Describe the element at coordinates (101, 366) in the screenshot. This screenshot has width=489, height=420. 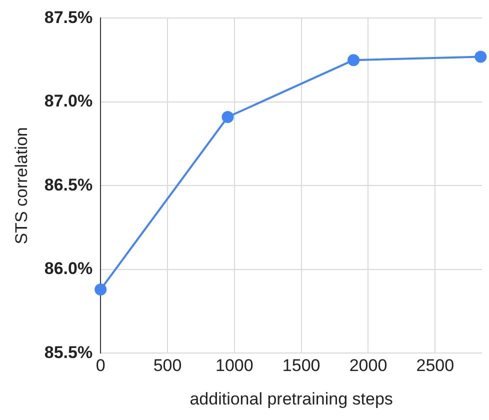
I see `x-tick-label: 0` at that location.